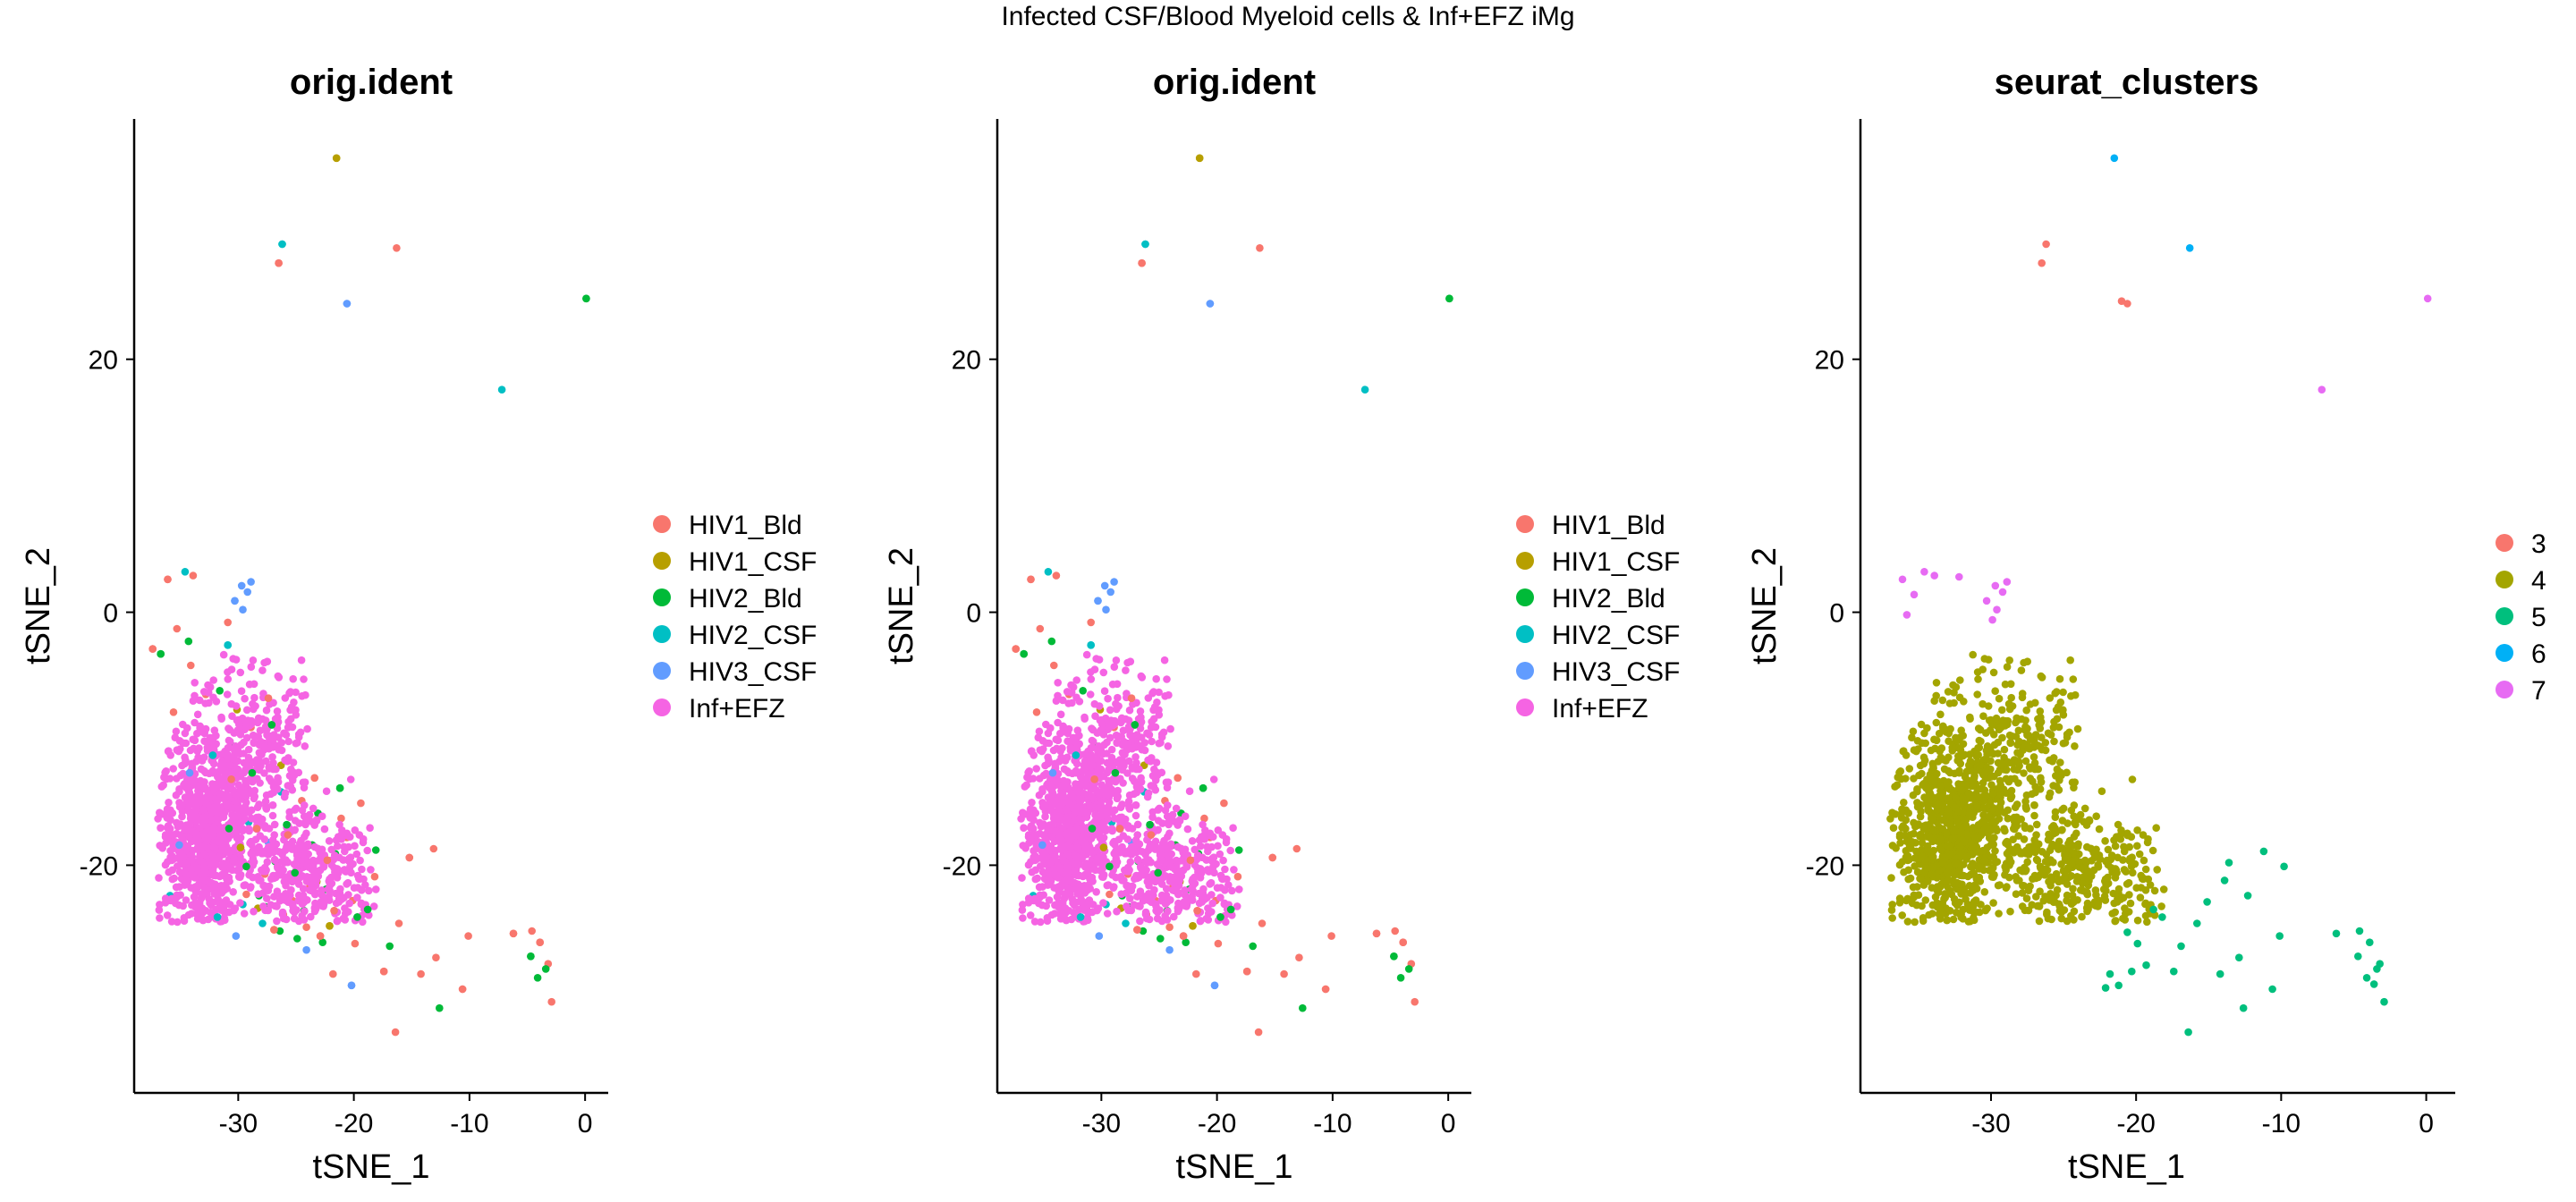  What do you see at coordinates (238, 1124) in the screenshot?
I see `x-tick-label: -30` at bounding box center [238, 1124].